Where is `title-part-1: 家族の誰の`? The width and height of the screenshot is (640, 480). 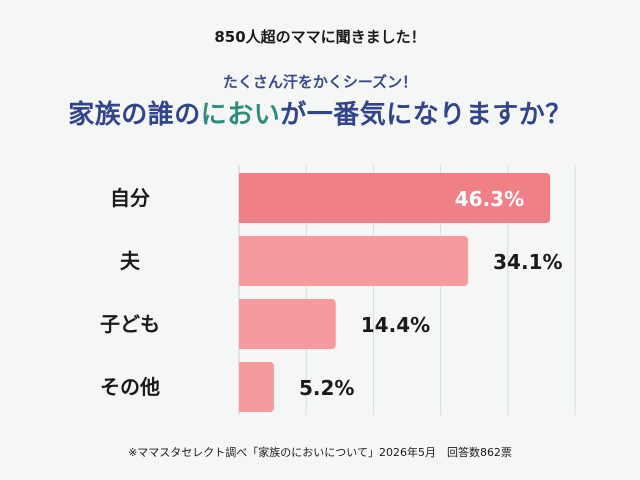 title-part-1: 家族の誰の is located at coordinates (134, 115).